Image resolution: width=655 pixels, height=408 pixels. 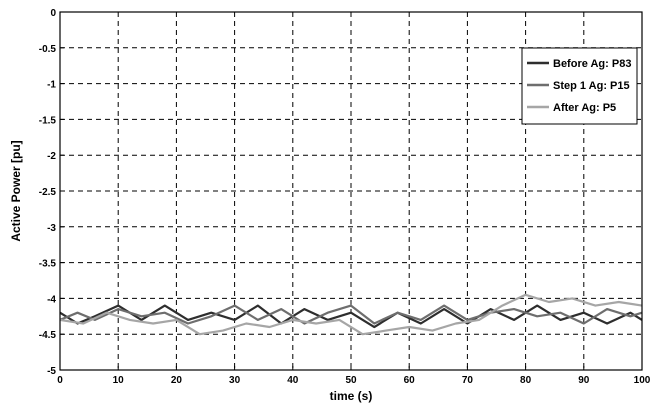 What do you see at coordinates (584, 108) in the screenshot?
I see `legend-label-3: After Ag: P5` at bounding box center [584, 108].